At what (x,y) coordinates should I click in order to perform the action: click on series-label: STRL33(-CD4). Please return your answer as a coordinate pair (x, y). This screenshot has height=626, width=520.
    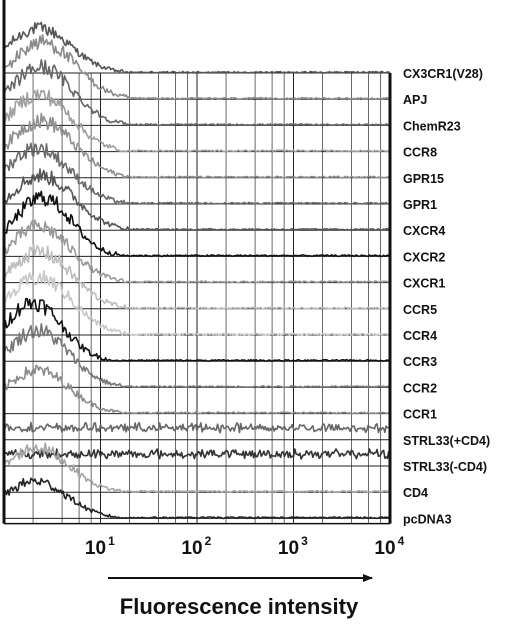
    Looking at the image, I should click on (445, 467).